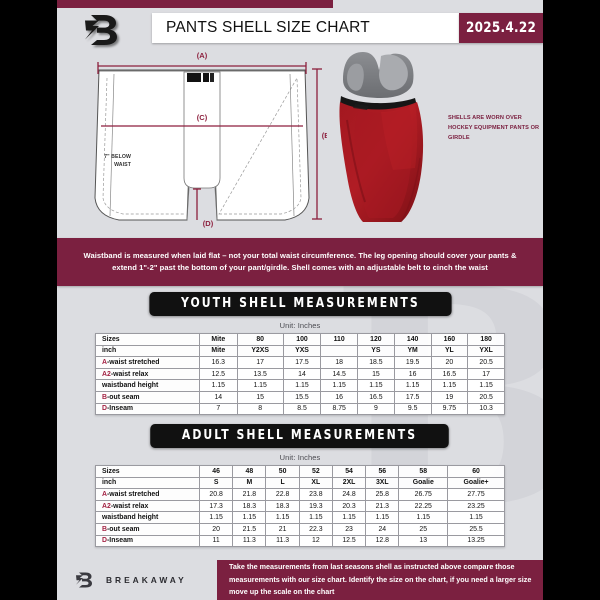 The width and height of the screenshot is (600, 600). I want to click on measurement-cell: 19, so click(449, 397).